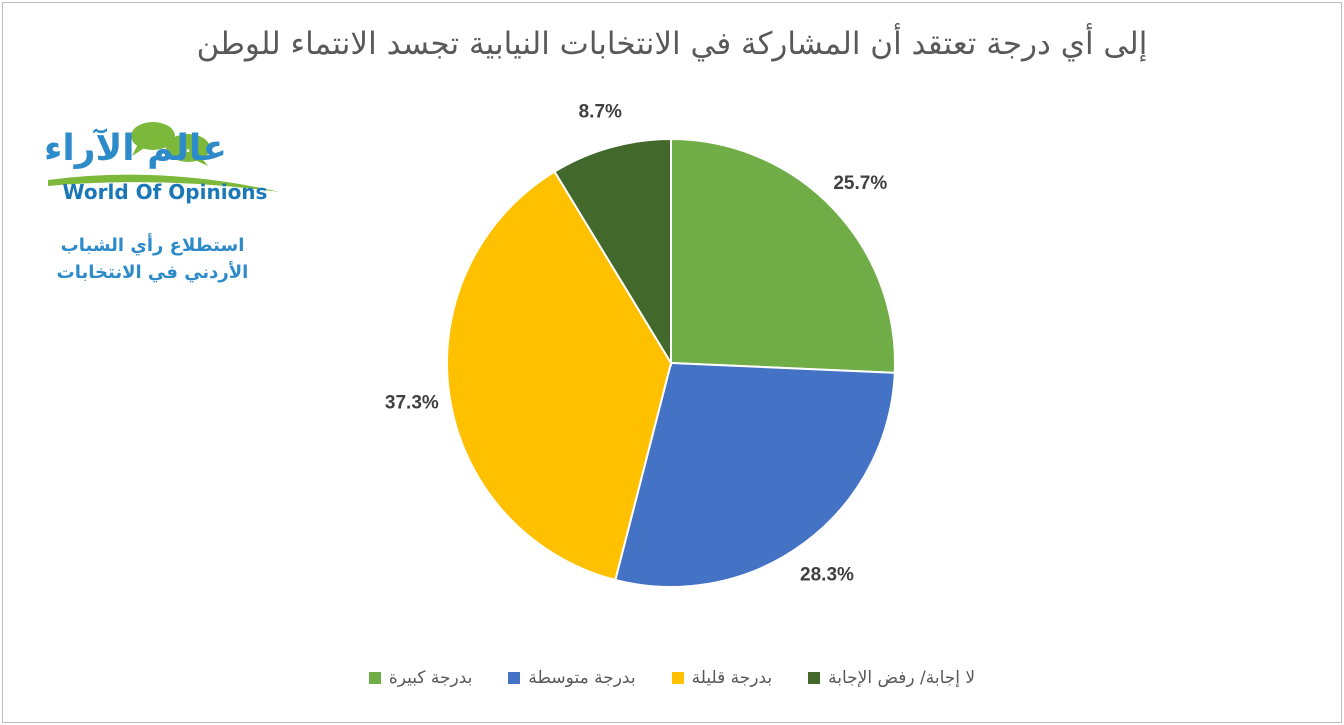 This screenshot has height=725, width=1344. I want to click on legend-label: لا إجابة/ رفض الإجابة, so click(902, 678).